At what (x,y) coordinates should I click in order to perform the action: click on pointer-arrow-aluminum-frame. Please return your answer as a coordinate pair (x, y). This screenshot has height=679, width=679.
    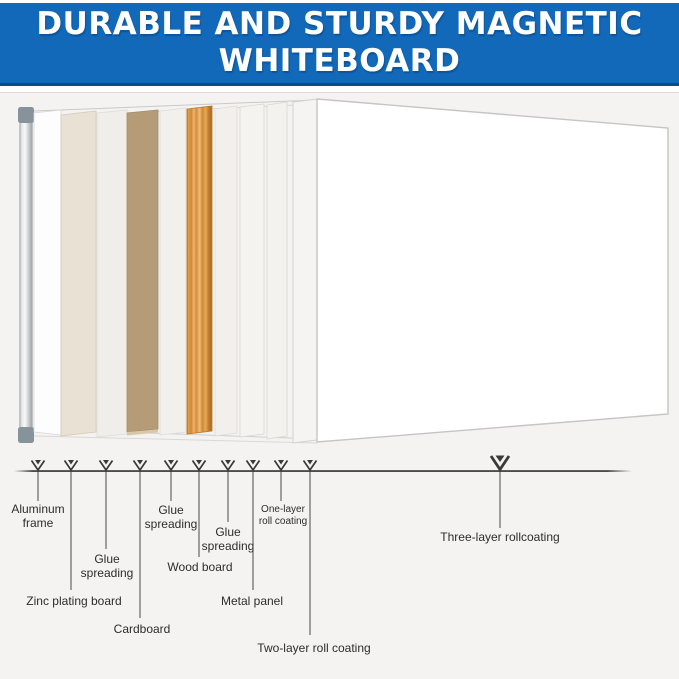
    Looking at the image, I should click on (38, 466).